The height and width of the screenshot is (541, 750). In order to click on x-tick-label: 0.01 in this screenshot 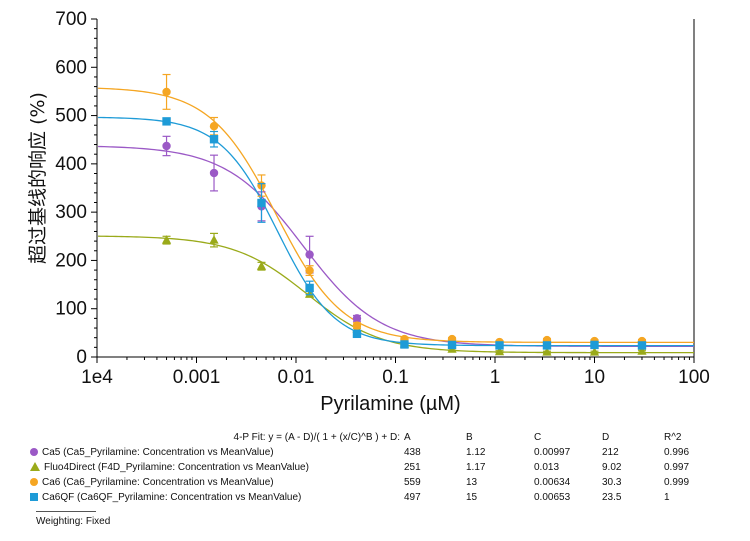, I will do `click(296, 377)`.